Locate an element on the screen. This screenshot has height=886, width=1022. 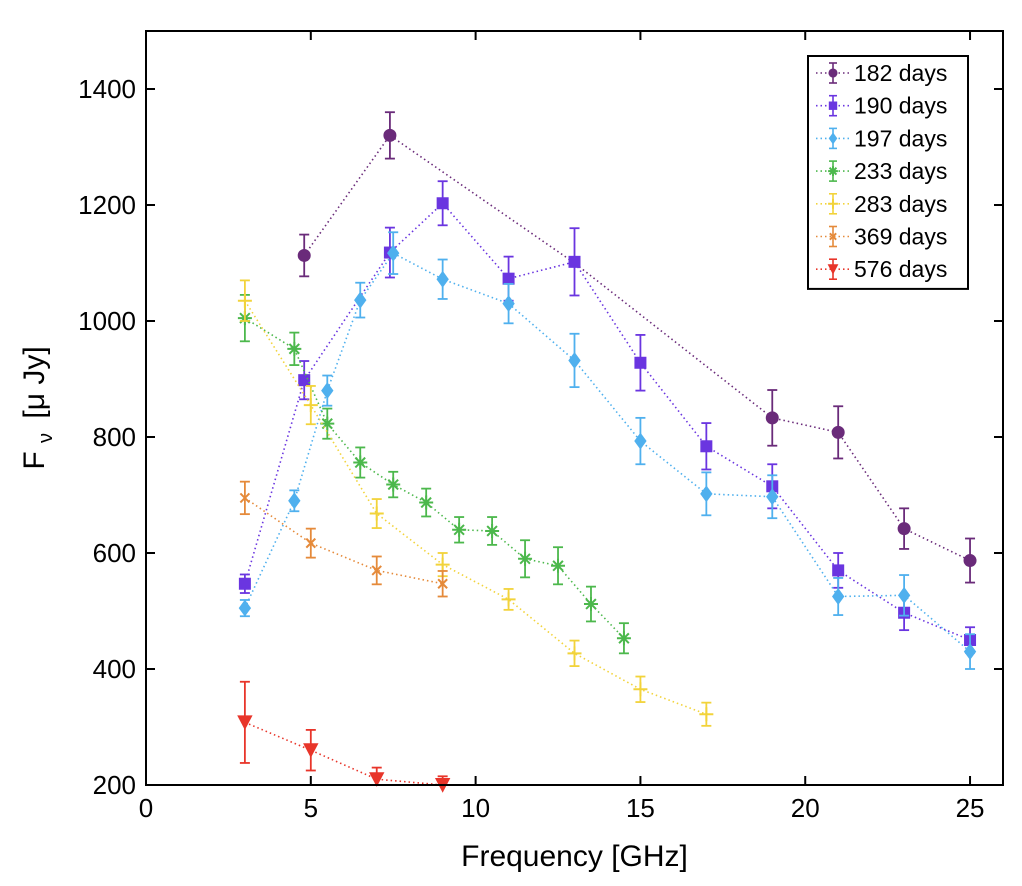
legend-label: 576 days is located at coordinates (900, 269).